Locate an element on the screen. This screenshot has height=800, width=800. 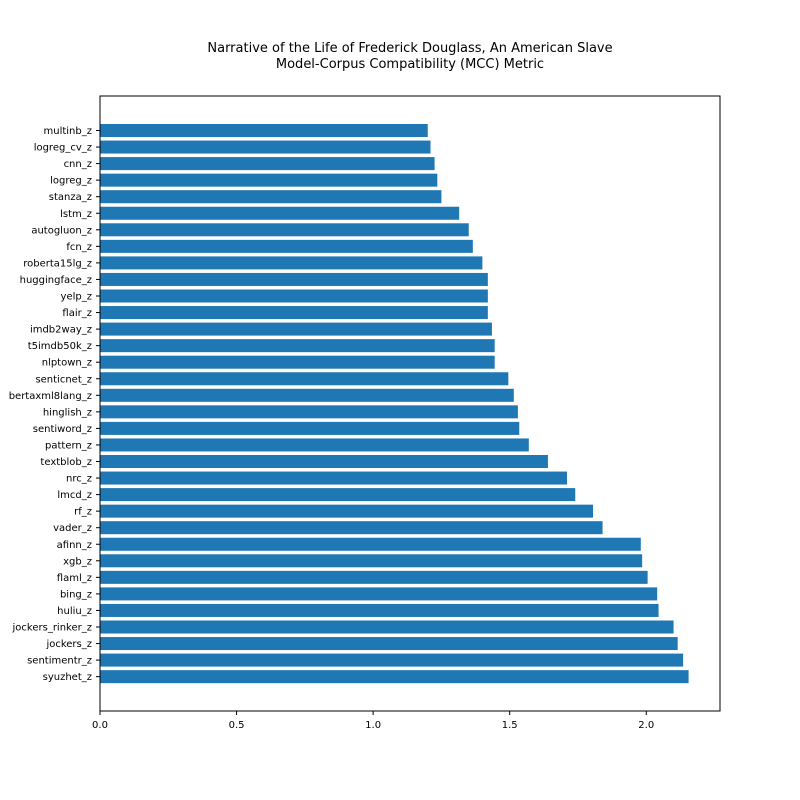
y-tick-label: nlptown_z is located at coordinates (67, 363).